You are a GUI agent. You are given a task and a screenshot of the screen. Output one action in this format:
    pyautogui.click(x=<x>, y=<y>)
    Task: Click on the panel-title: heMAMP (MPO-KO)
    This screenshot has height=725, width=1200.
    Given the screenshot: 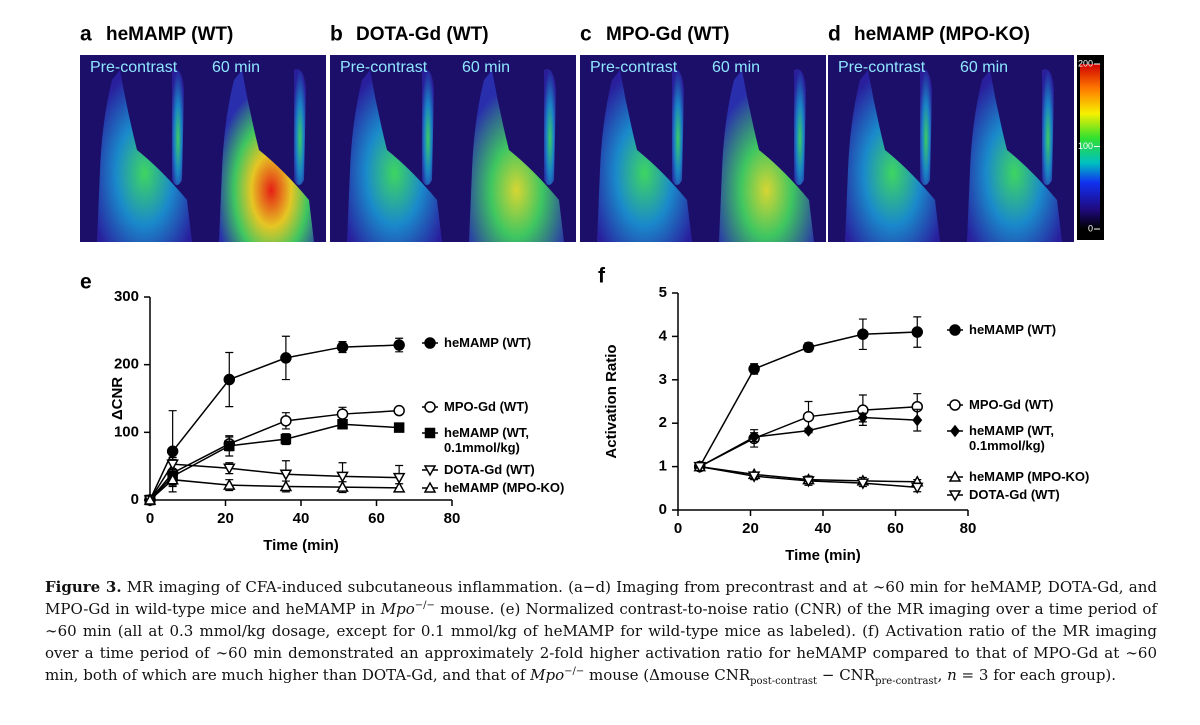 What is the action you would take?
    pyautogui.click(x=942, y=34)
    